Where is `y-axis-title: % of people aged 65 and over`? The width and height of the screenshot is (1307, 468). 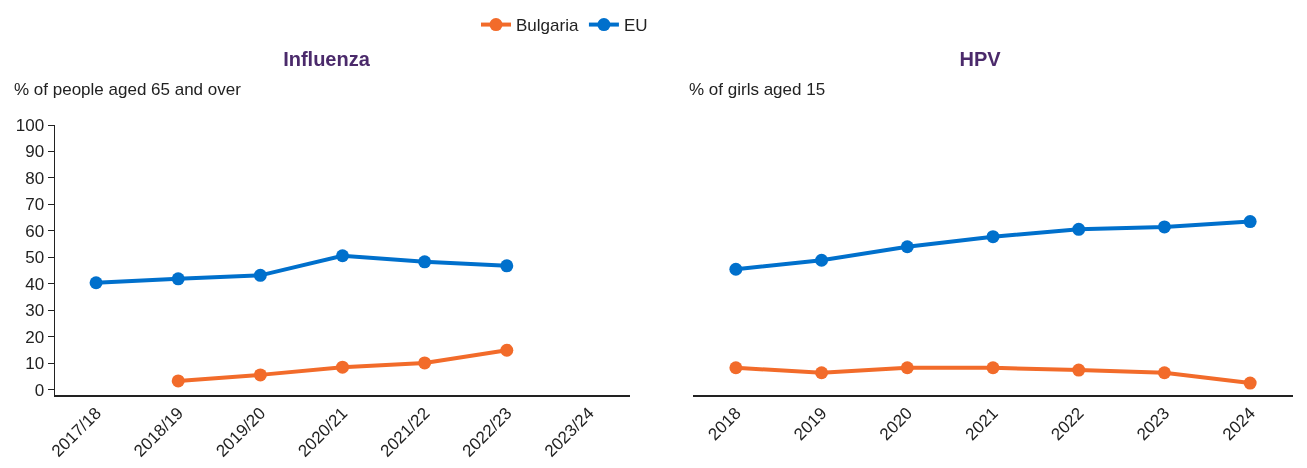
y-axis-title: % of people aged 65 and over is located at coordinates (128, 89).